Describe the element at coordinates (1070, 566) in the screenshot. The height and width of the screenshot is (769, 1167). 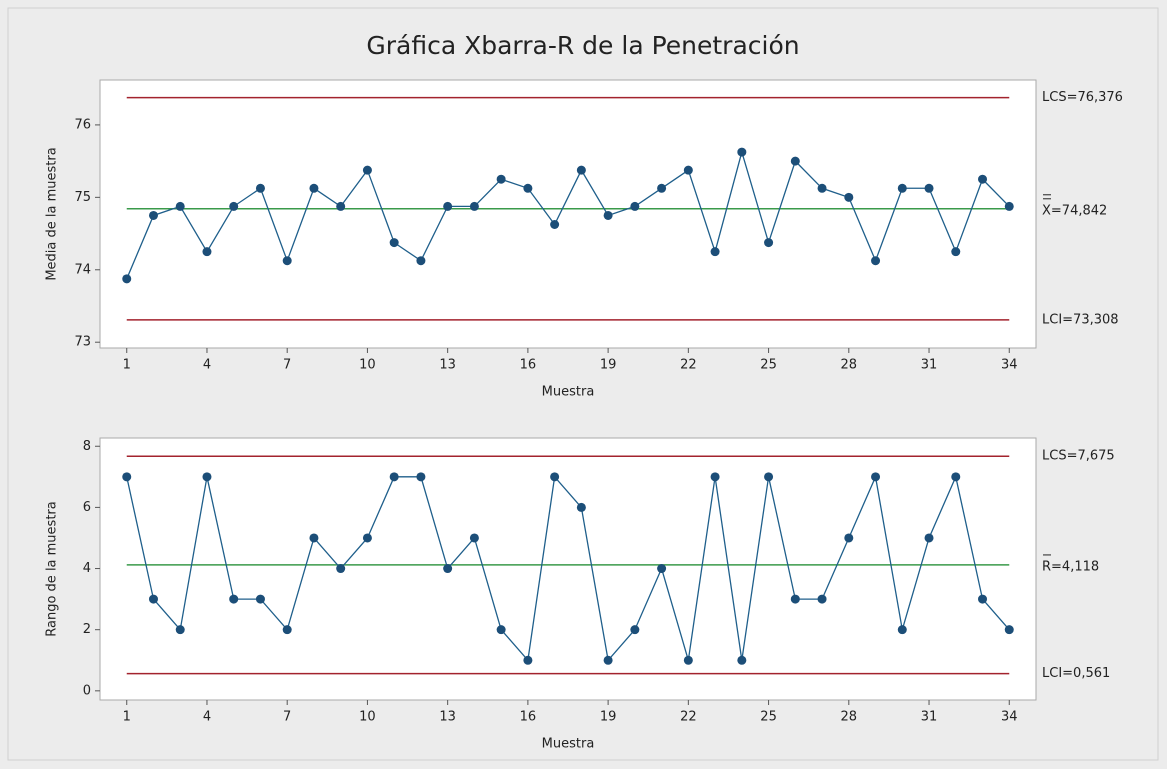
I see `limit-label: R=4,118` at that location.